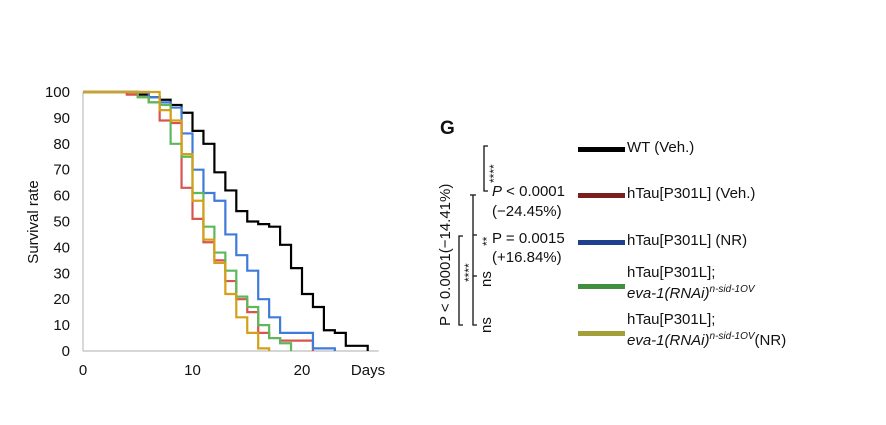 Image resolution: width=886 pixels, height=425 pixels. What do you see at coordinates (61, 325) in the screenshot?
I see `y-tick-label: 10` at bounding box center [61, 325].